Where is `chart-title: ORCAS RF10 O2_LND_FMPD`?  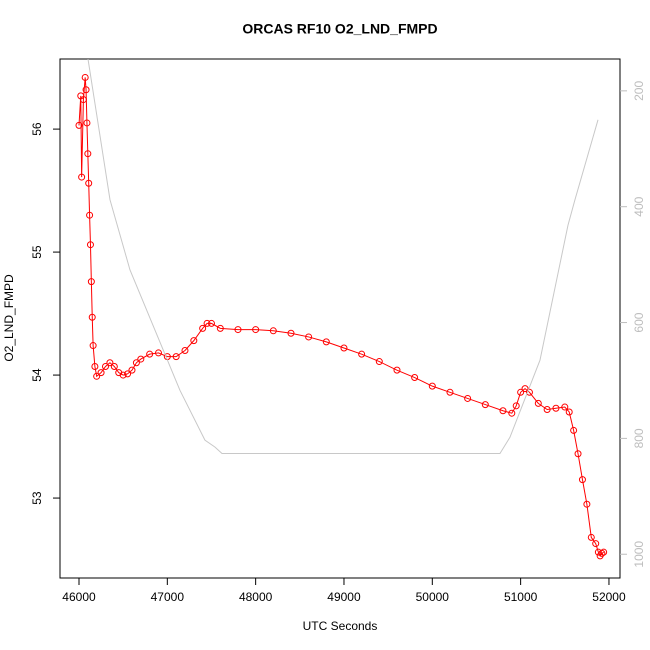 chart-title: ORCAS RF10 O2_LND_FMPD is located at coordinates (339, 29).